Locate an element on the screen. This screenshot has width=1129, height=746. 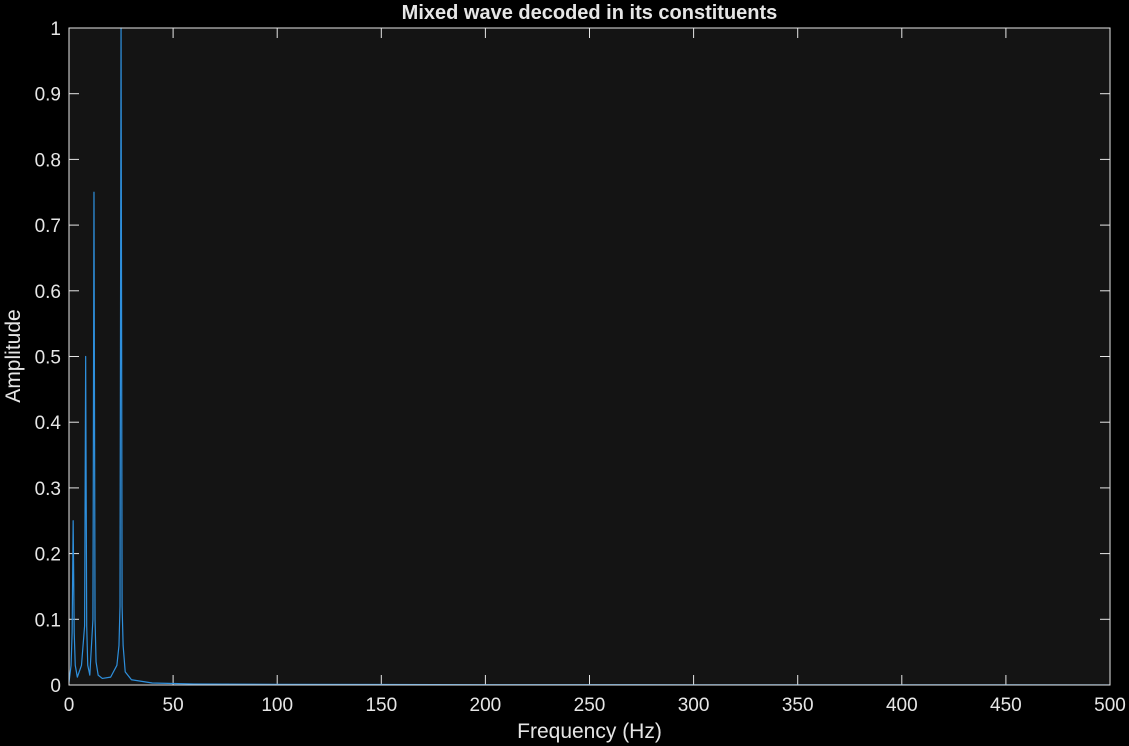
chart-title: Mixed wave decoded in its constituents is located at coordinates (590, 13).